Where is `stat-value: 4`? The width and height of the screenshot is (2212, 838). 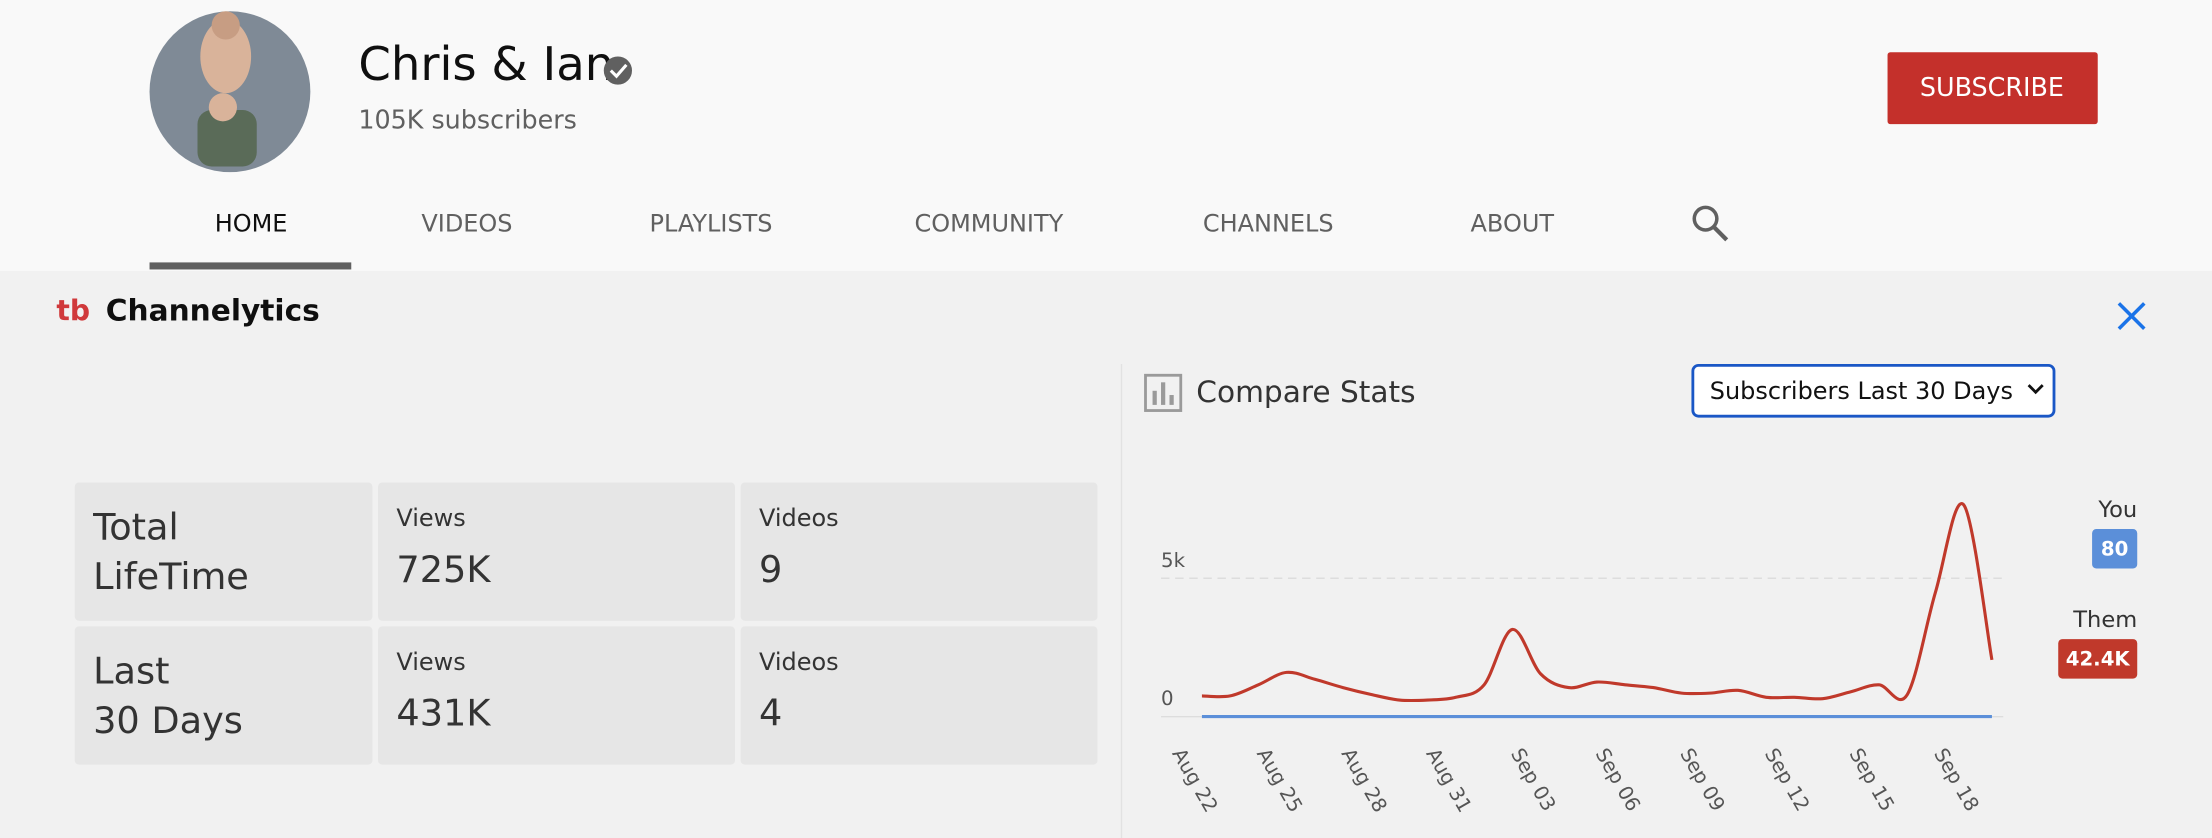
stat-value: 4 is located at coordinates (770, 713).